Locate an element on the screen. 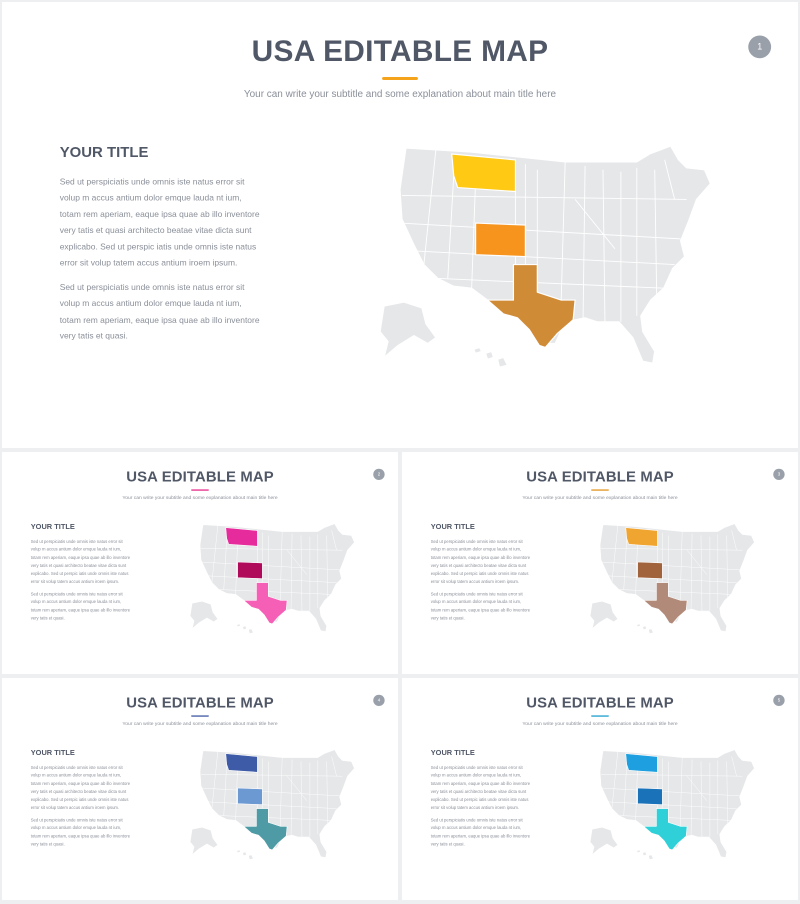 The height and width of the screenshot is (904, 800). page-number-badge: 1 is located at coordinates (760, 47).